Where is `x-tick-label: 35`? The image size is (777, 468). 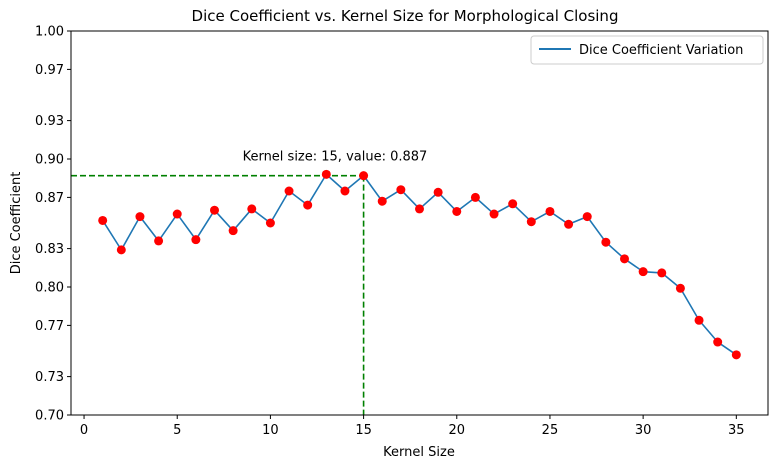
x-tick-label: 35 is located at coordinates (736, 430).